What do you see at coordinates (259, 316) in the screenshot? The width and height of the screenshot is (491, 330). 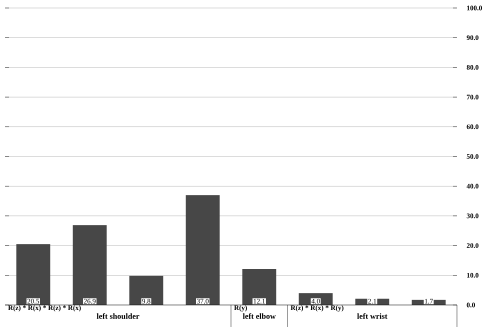 I see `text: left elbow` at bounding box center [259, 316].